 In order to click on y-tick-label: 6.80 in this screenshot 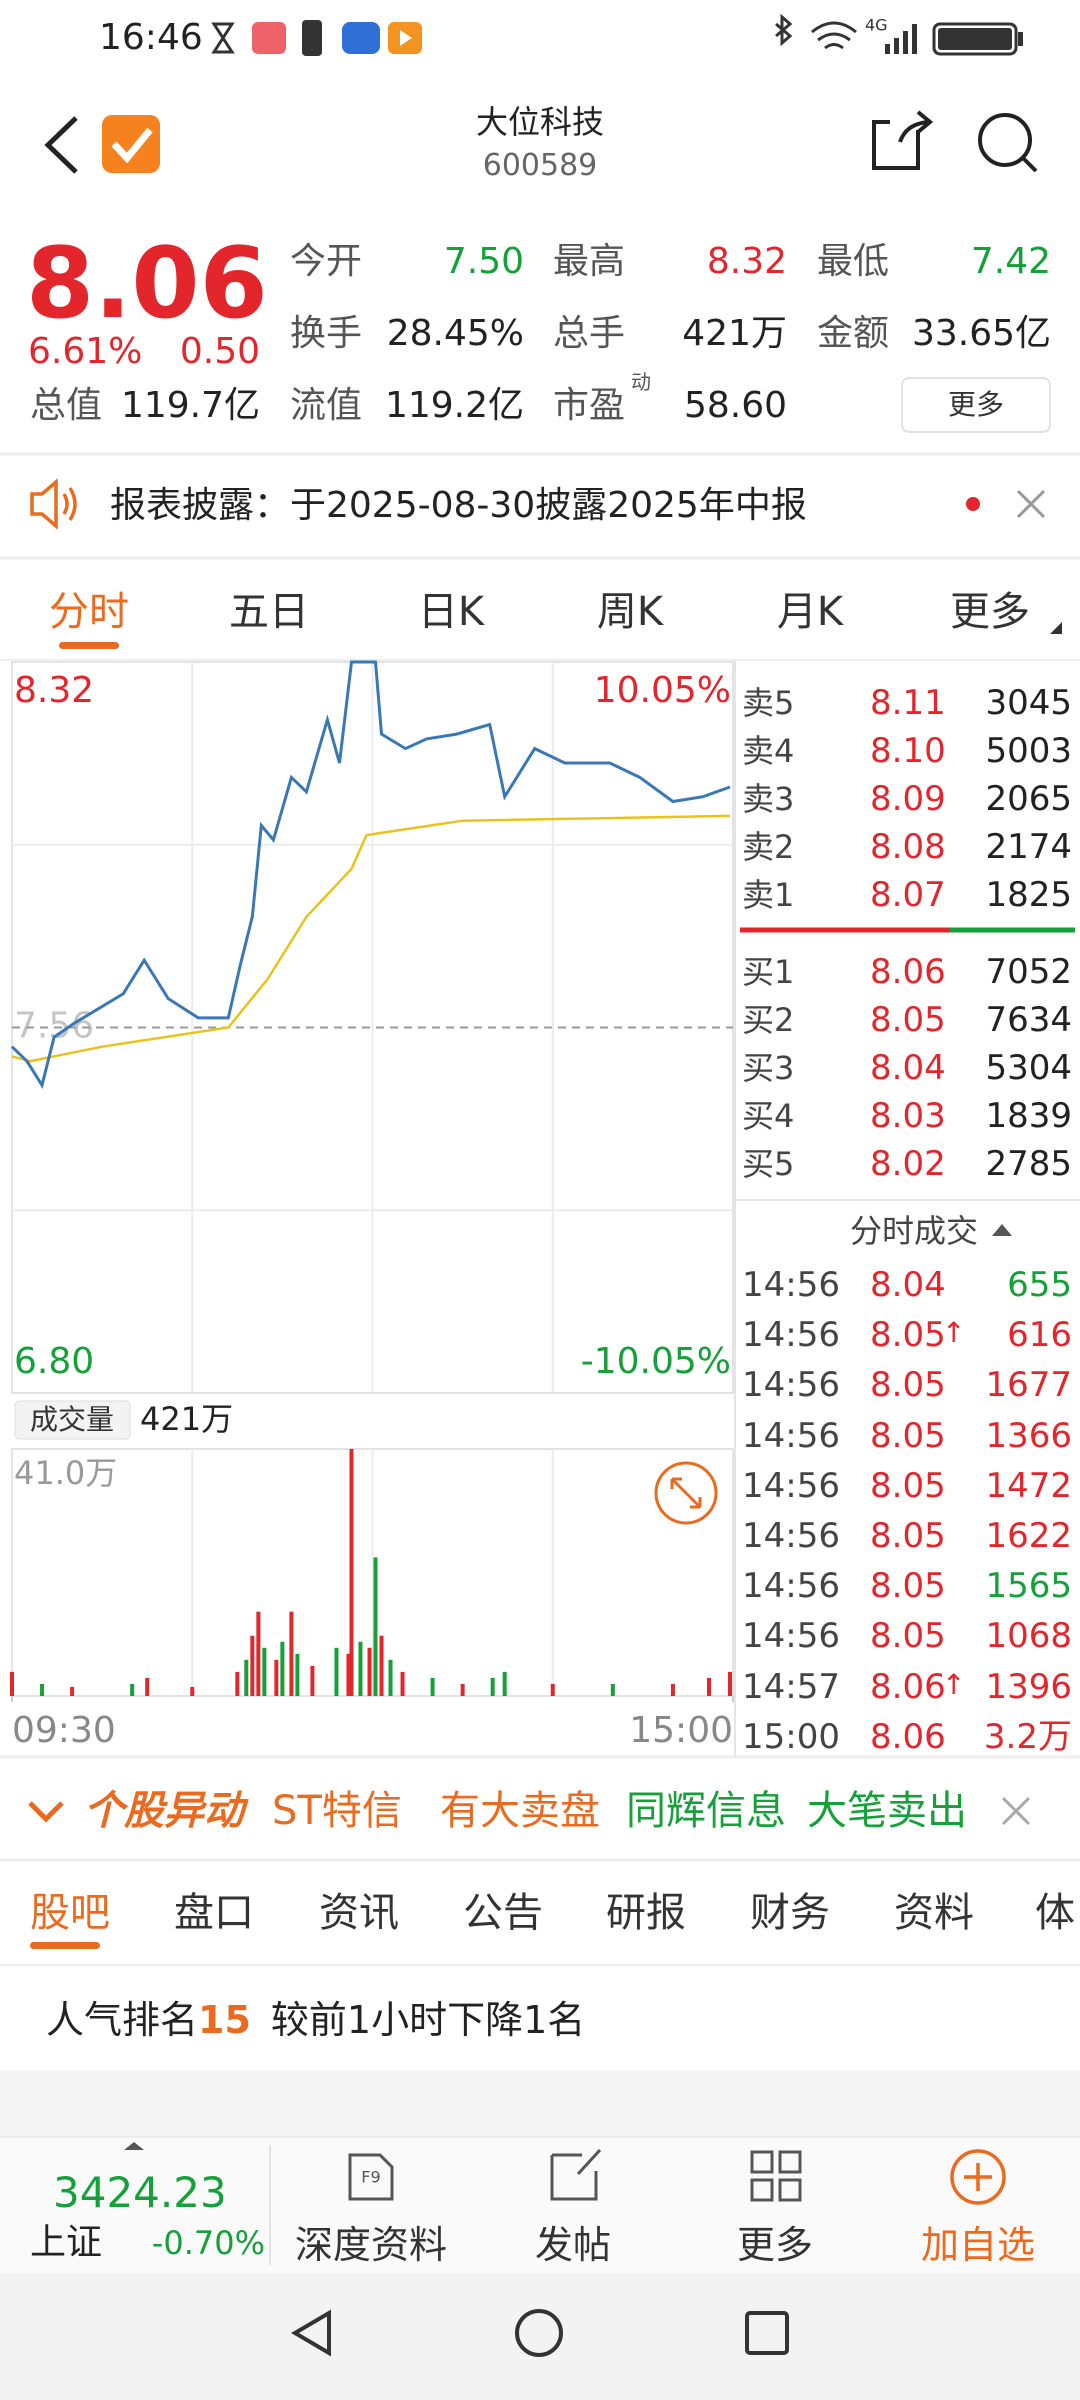, I will do `click(54, 1361)`.